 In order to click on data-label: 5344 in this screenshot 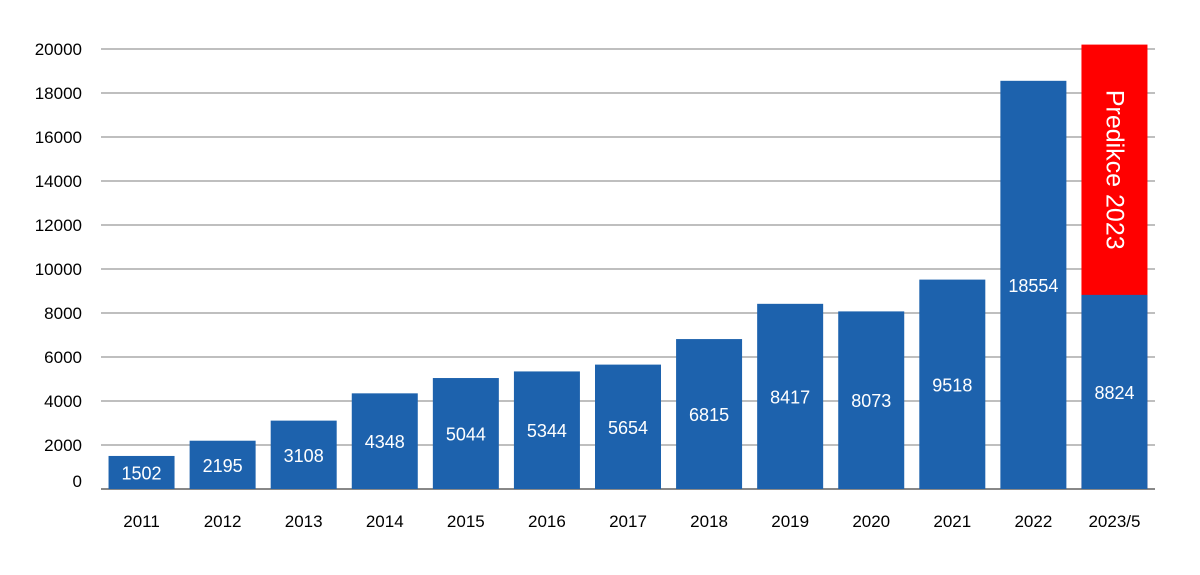, I will do `click(547, 431)`.